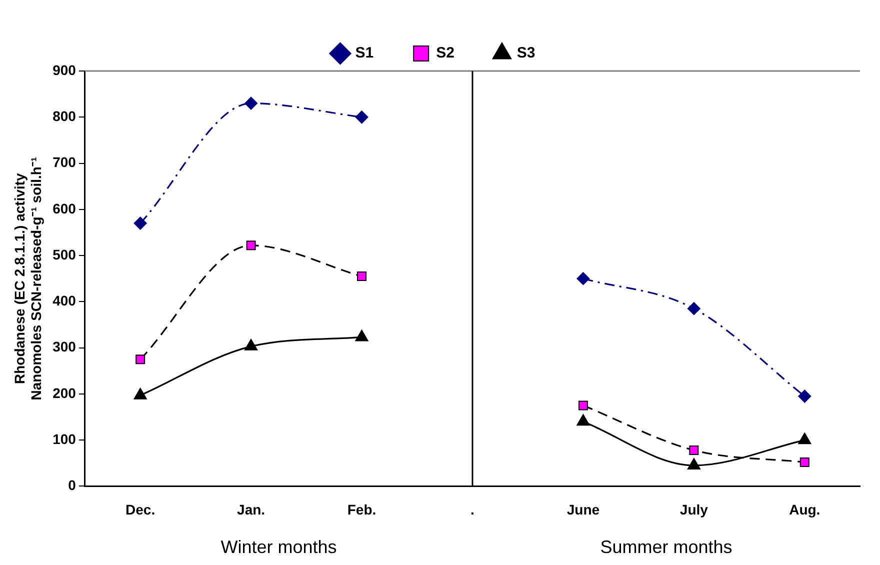  I want to click on y-tick-label: 200, so click(64, 392).